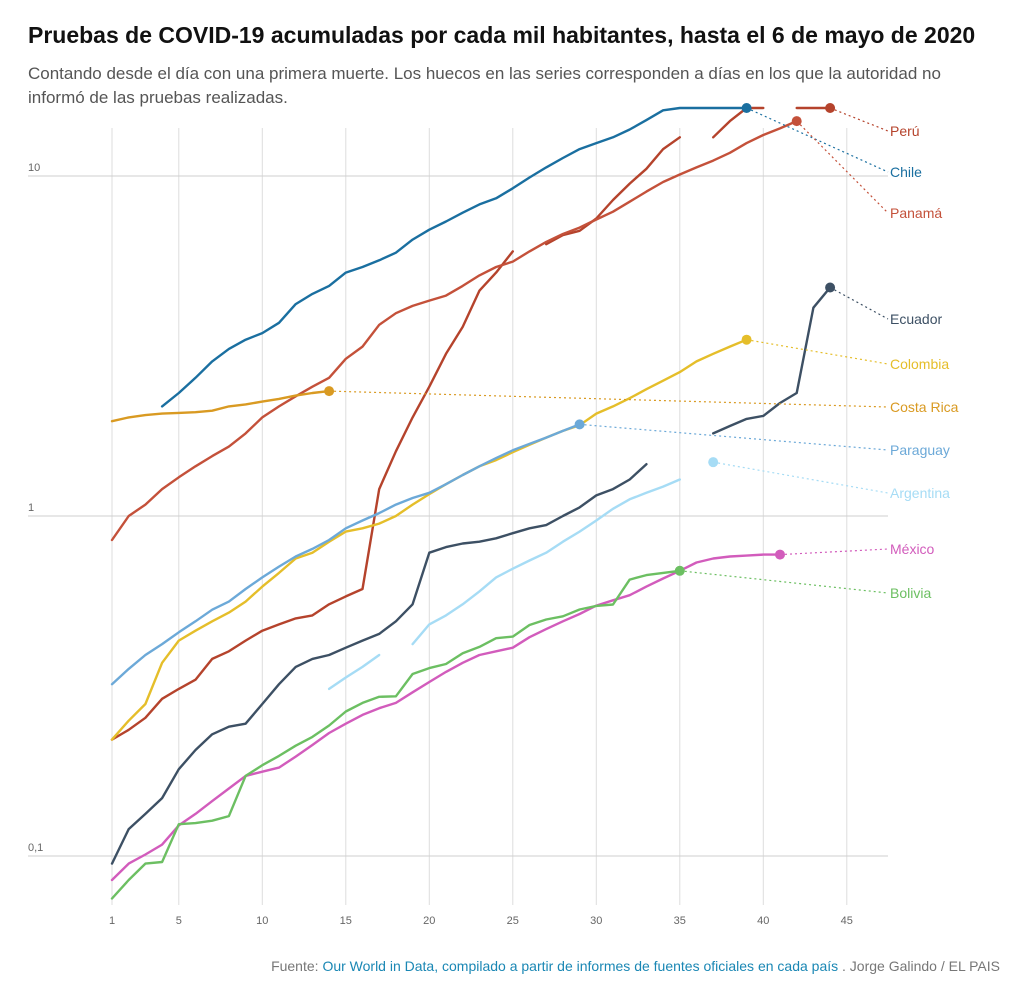 The width and height of the screenshot is (1024, 1000). Describe the element at coordinates (916, 319) in the screenshot. I see `series-3-label: Ecuador` at that location.